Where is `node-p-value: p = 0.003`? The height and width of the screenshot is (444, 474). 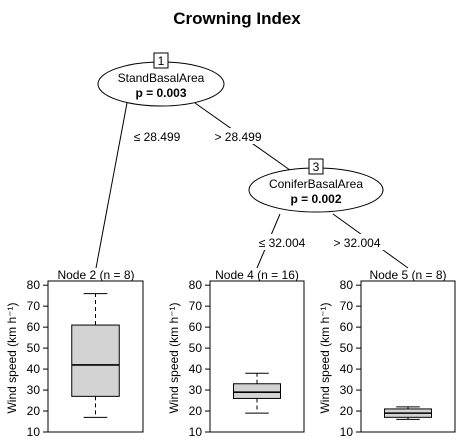
node-p-value: p = 0.003 is located at coordinates (160, 93).